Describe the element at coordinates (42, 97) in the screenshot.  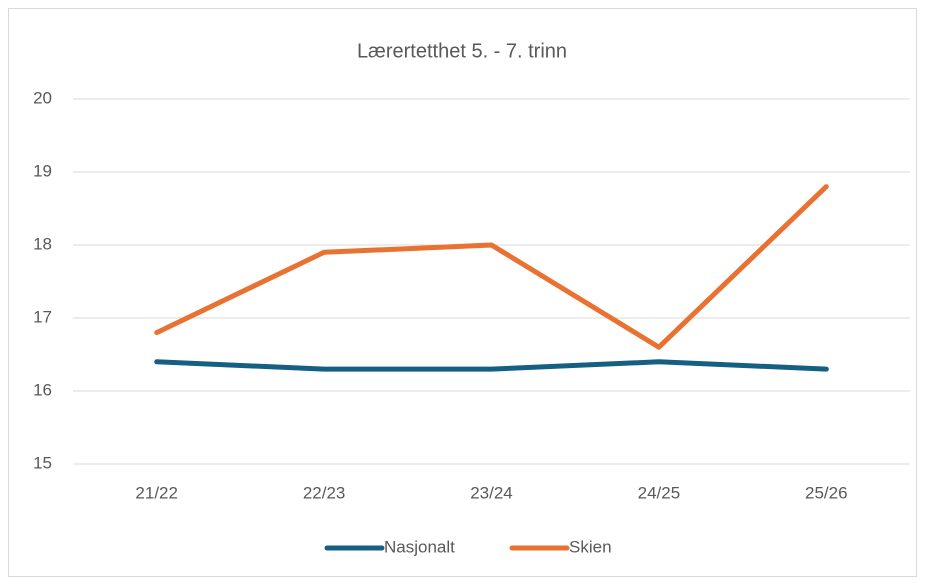
I see `y-tick-label: 20` at that location.